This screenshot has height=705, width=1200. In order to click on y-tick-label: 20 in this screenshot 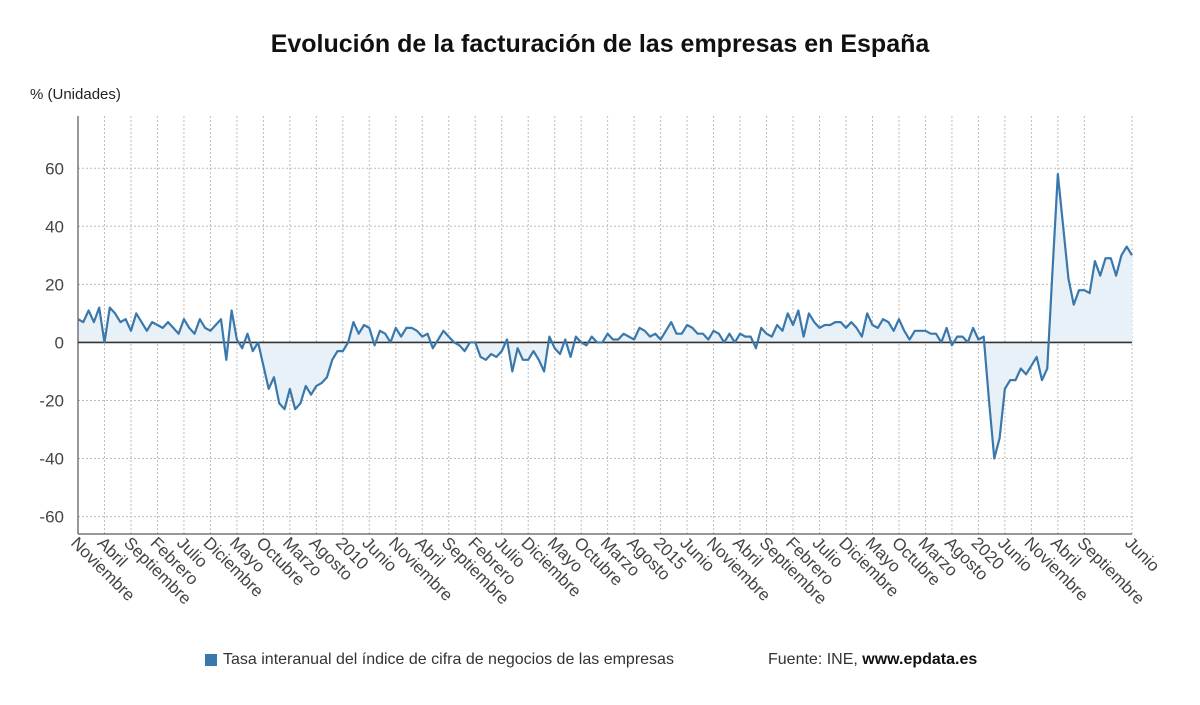, I will do `click(54, 284)`.